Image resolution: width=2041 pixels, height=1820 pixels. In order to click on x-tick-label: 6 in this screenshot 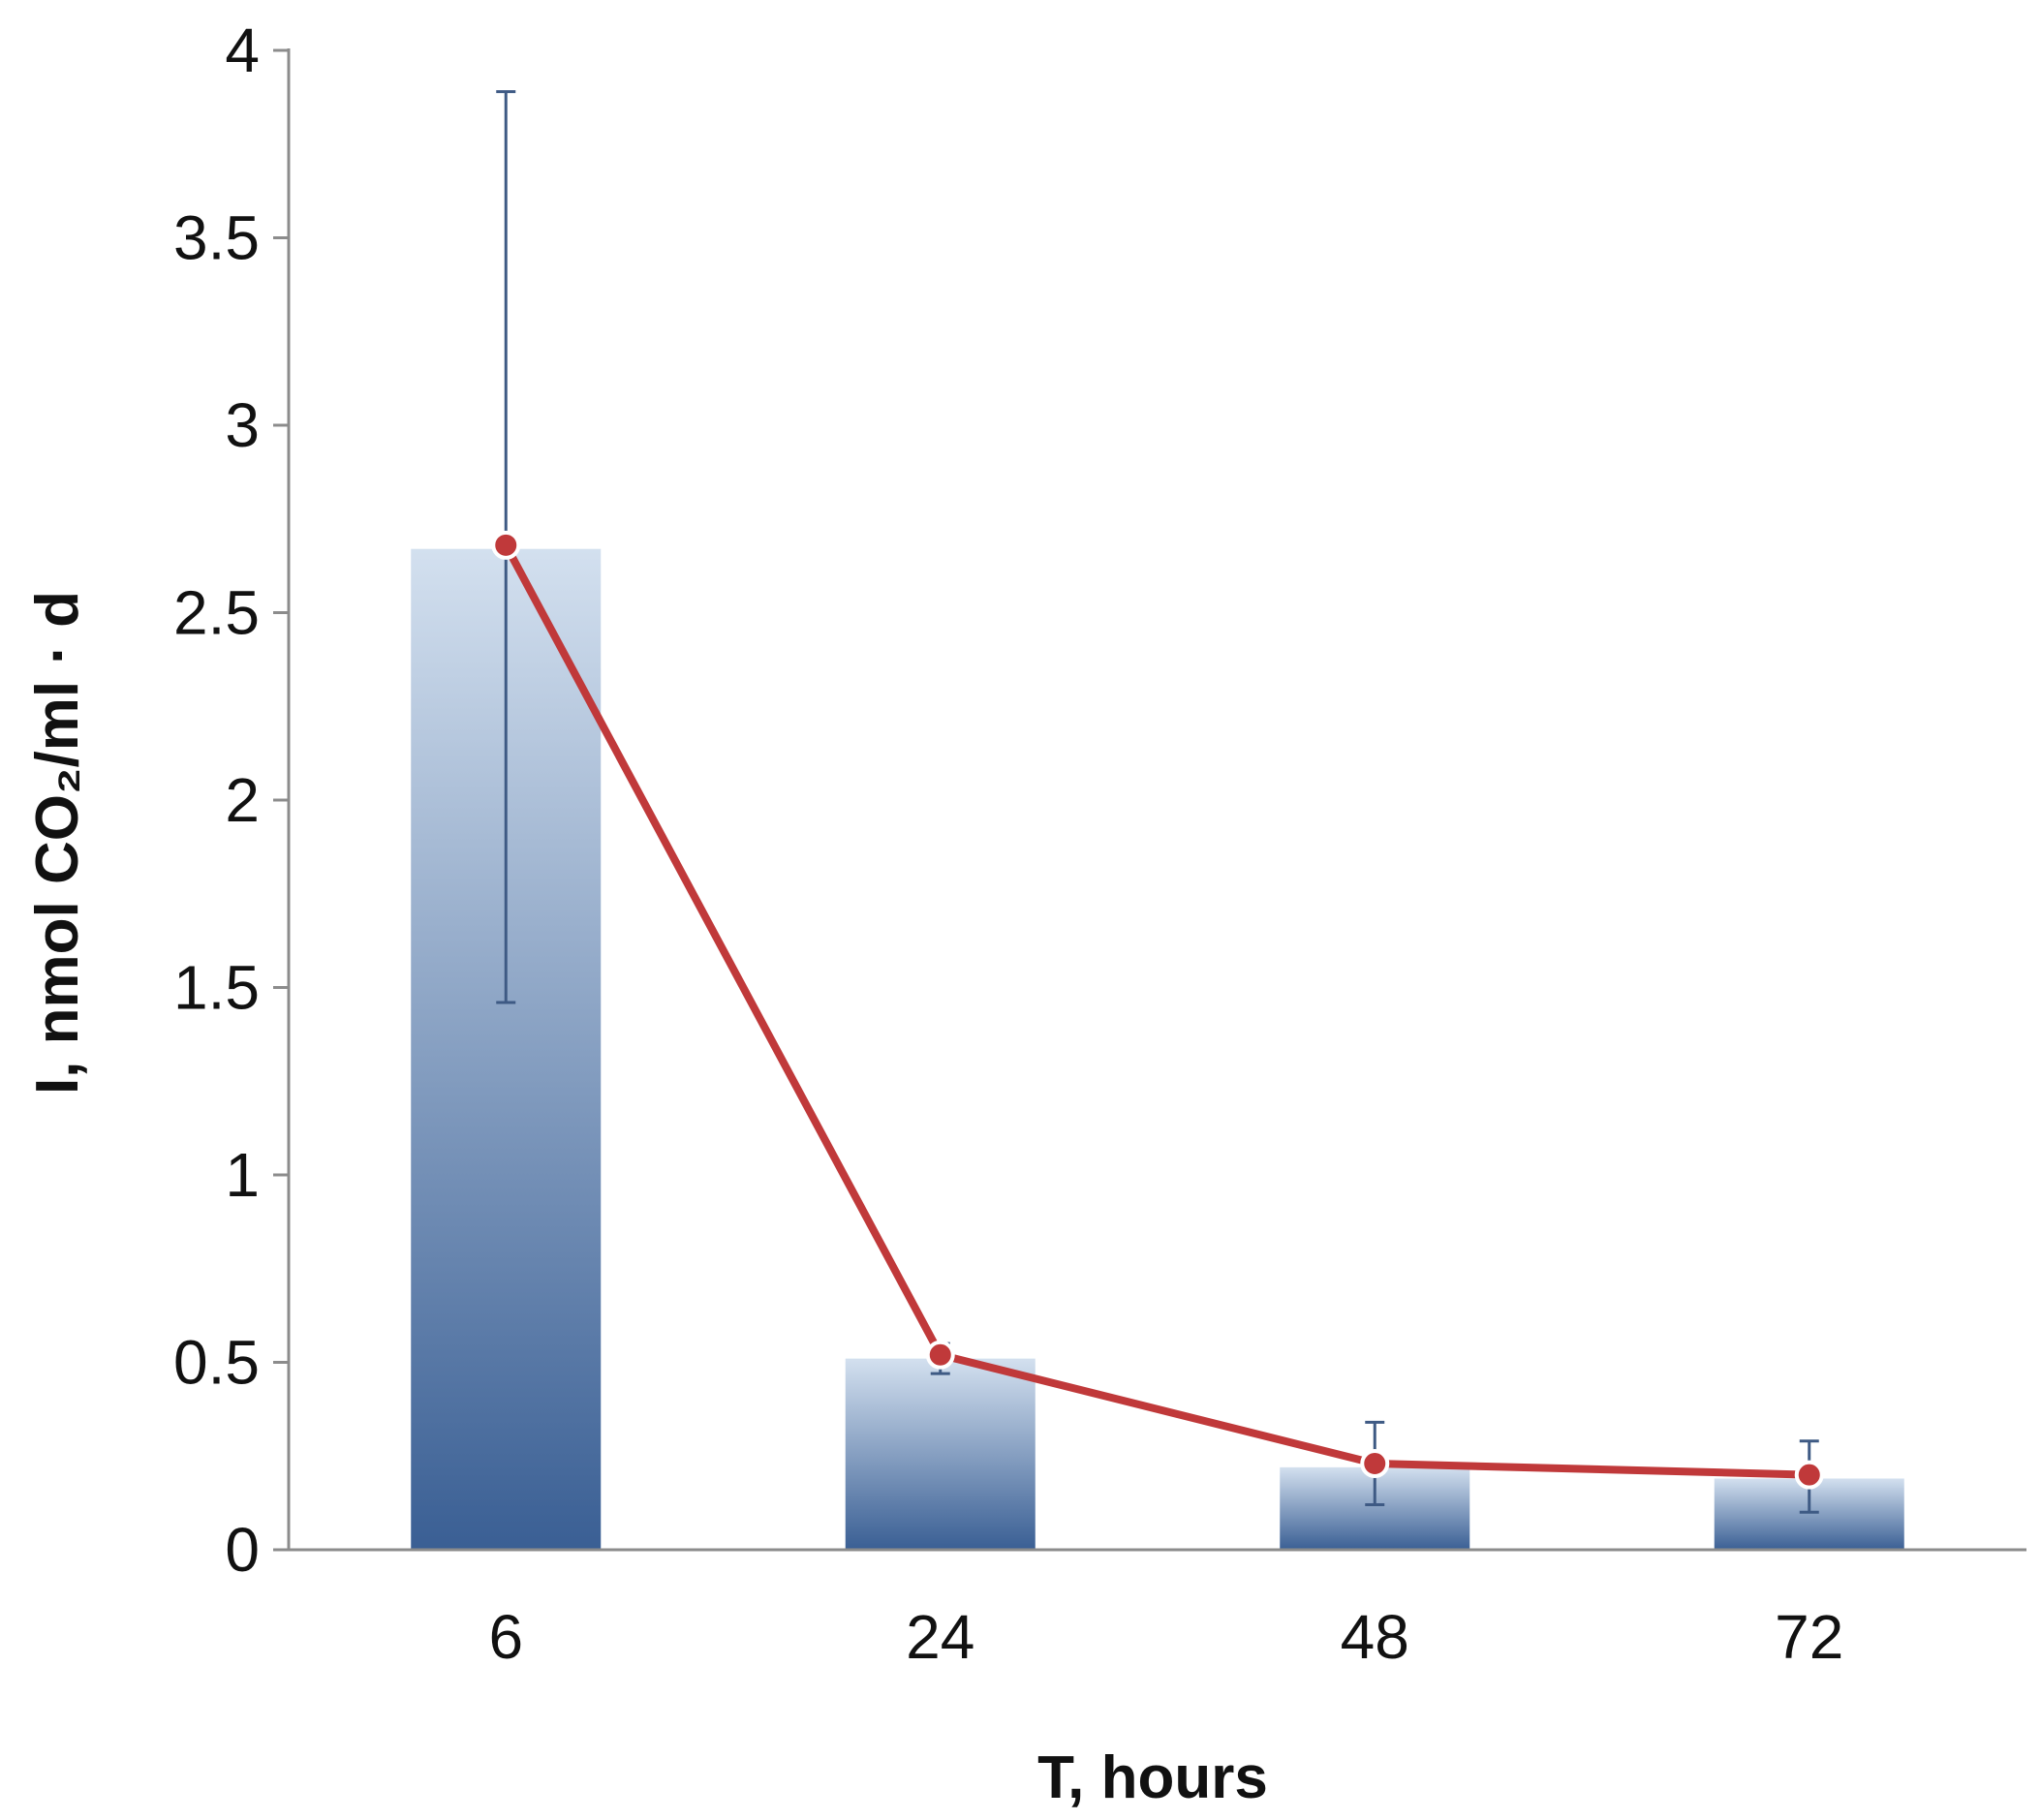, I will do `click(505, 1637)`.